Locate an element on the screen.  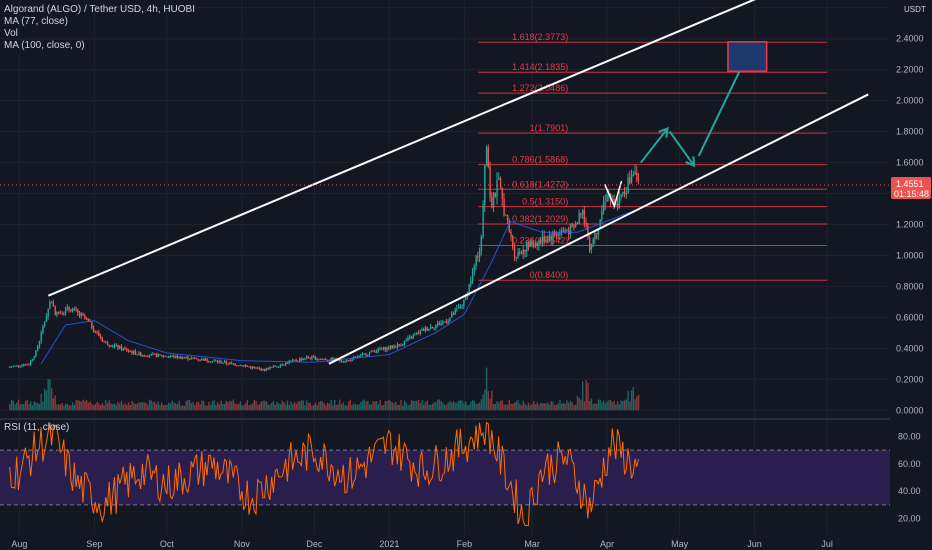
rsi-tick-label: 40.00 is located at coordinates (909, 491).